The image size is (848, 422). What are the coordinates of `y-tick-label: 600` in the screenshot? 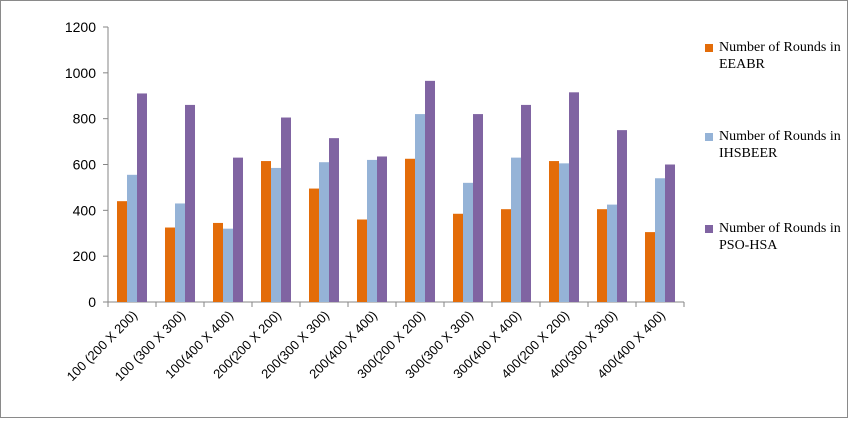 It's located at (85, 165).